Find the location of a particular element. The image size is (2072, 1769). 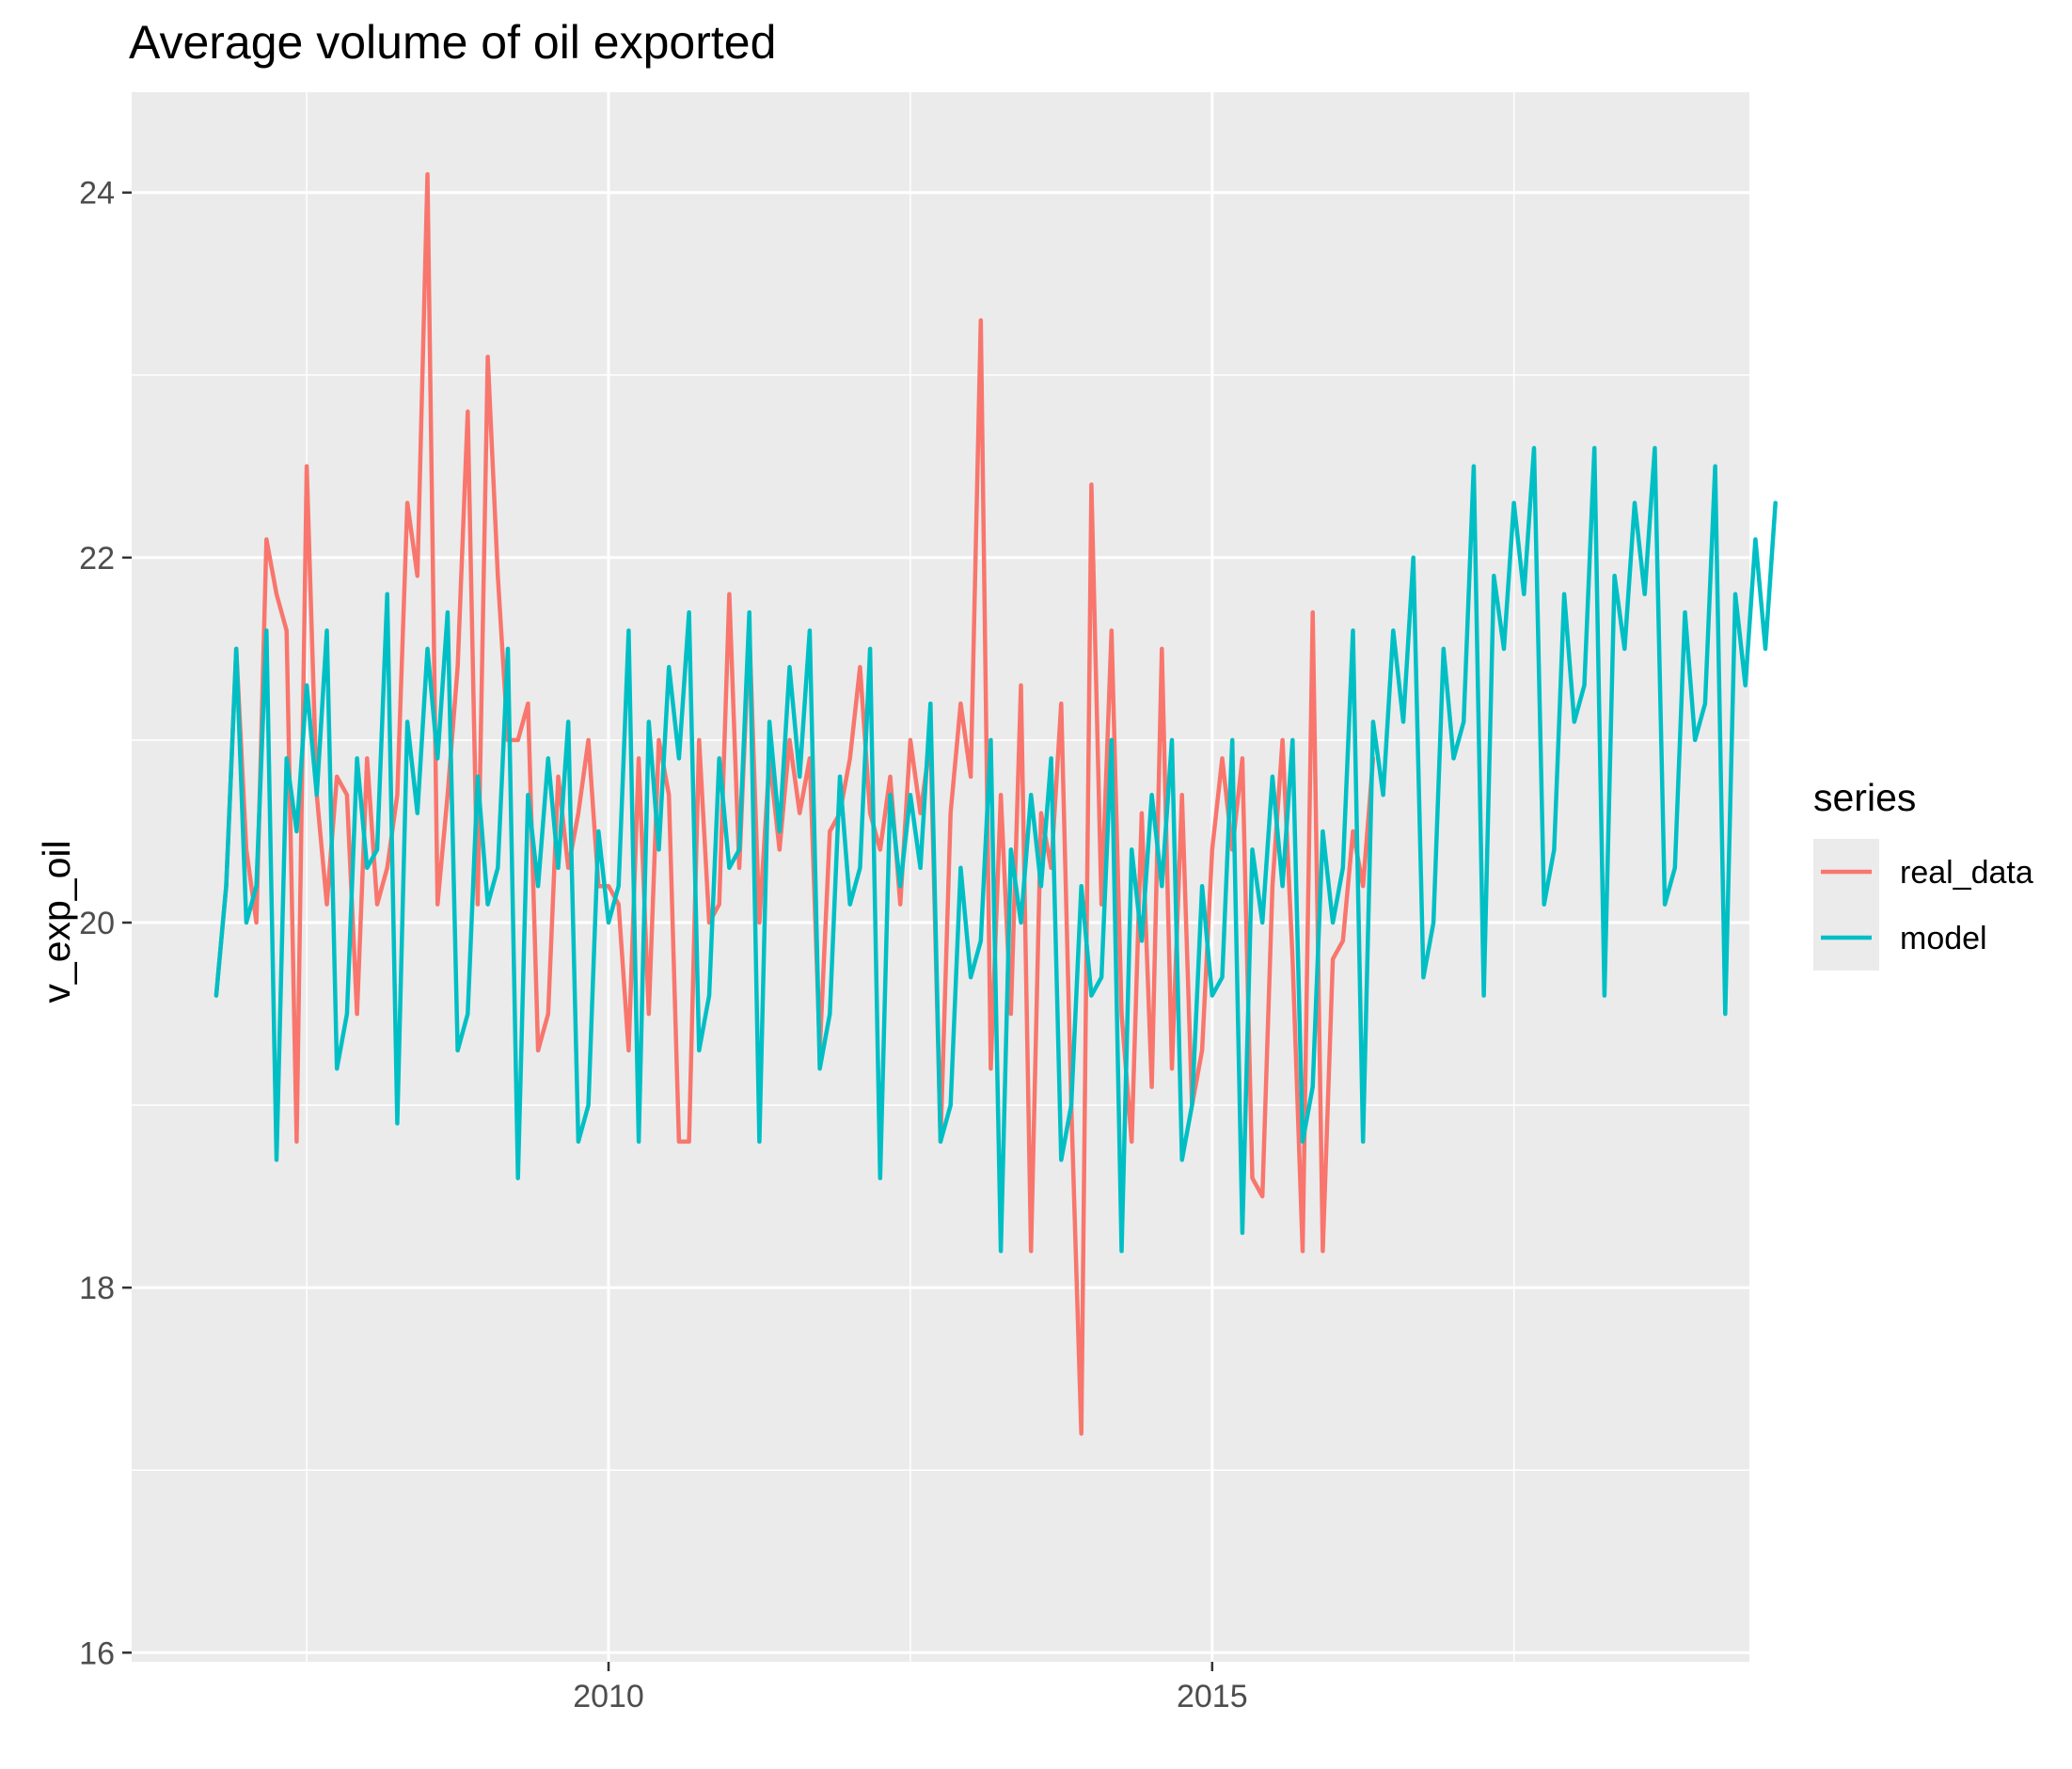

x-tick-label: 2015 is located at coordinates (1212, 1696).